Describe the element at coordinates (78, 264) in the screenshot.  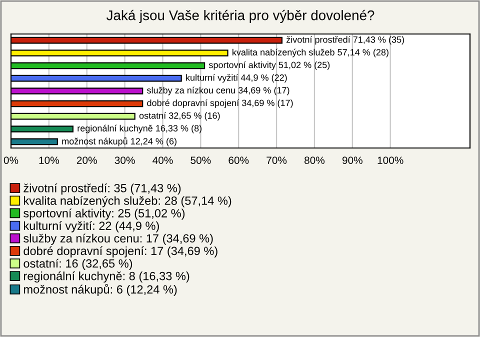
I see `legend-label: ostatní: 16 (32,65 %)` at that location.